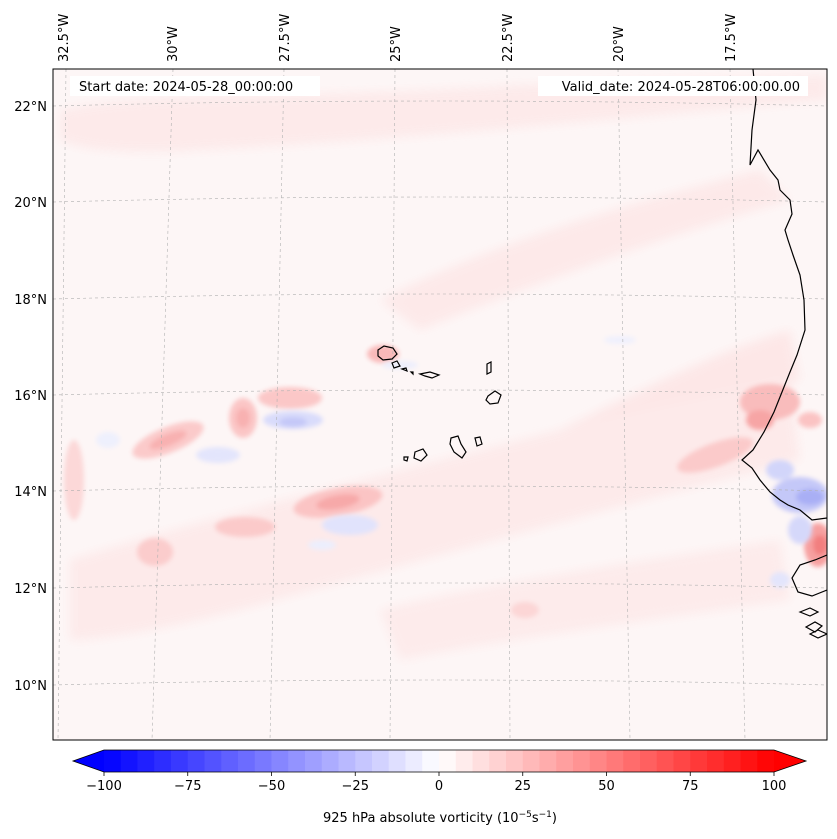 This screenshot has width=837, height=839. I want to click on cape-verde-fogo, so click(420, 455).